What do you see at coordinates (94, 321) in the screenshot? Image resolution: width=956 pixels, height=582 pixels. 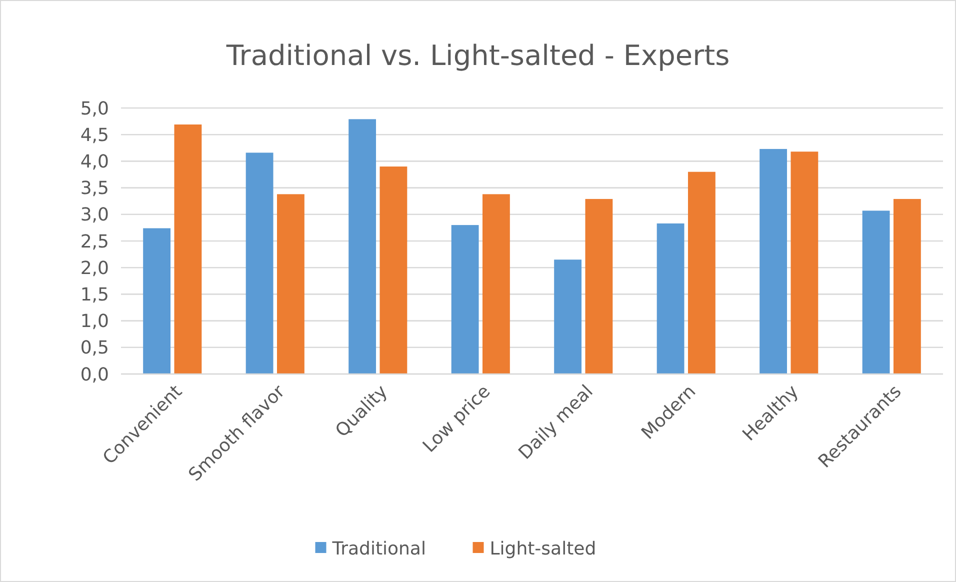 I see `y-tick-label: 1,0` at bounding box center [94, 321].